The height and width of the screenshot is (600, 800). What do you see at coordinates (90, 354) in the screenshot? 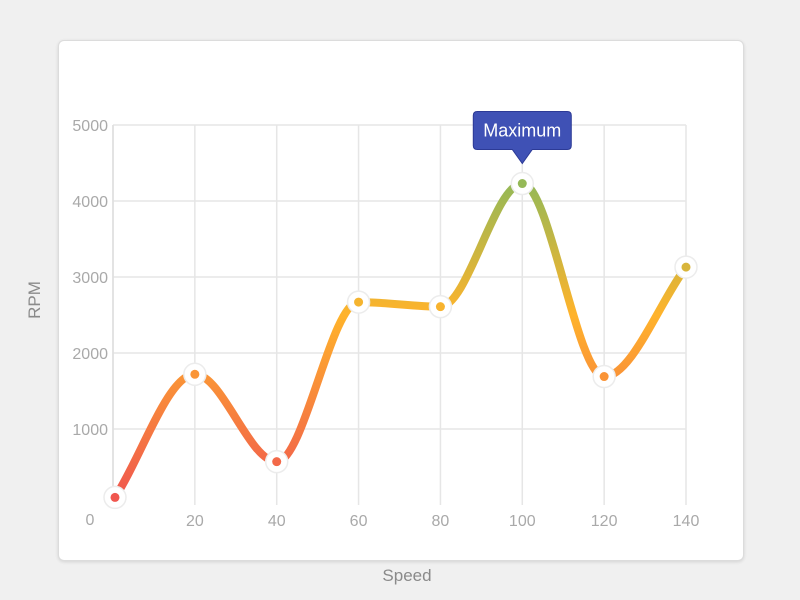
I see `y-tick-label: 2000` at bounding box center [90, 354].